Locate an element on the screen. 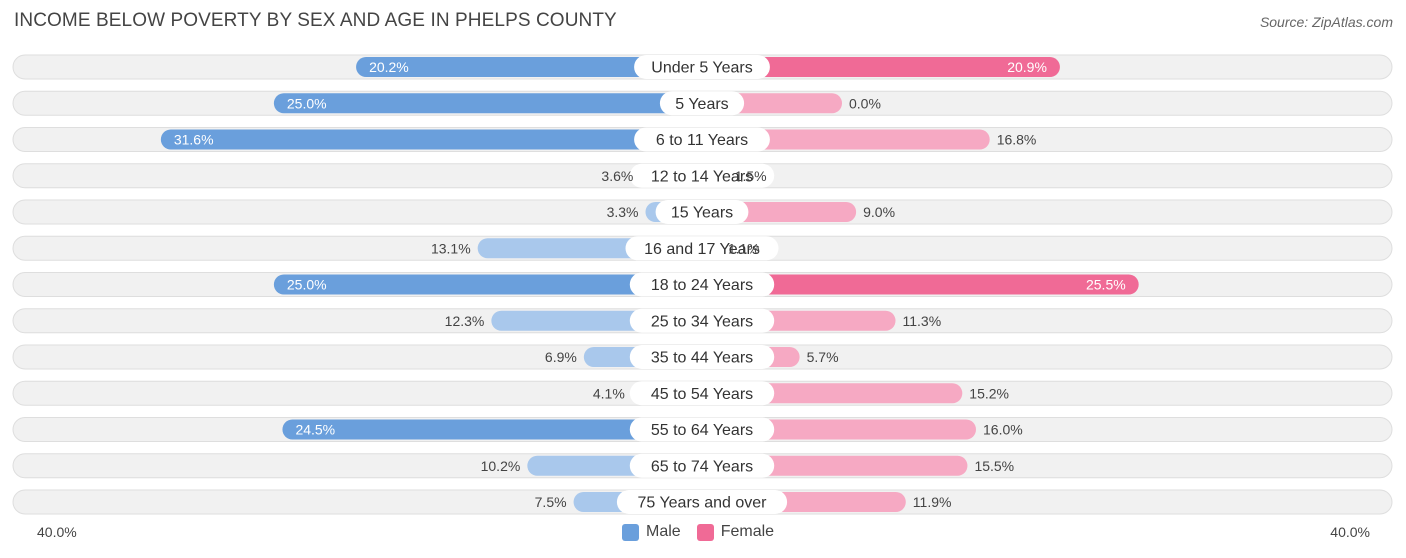  legend-swatch-male is located at coordinates (630, 532).